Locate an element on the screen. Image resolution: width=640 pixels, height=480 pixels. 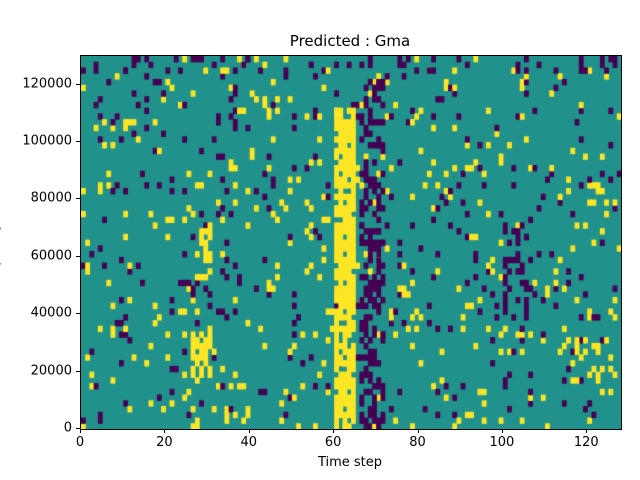
y-tick-label: 60000 is located at coordinates (51, 256).